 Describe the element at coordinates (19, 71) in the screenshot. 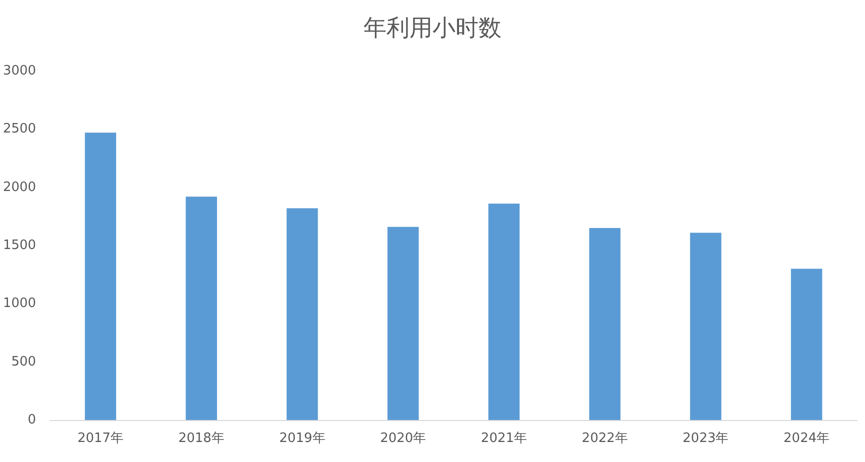

I see `y-tick-label: 3000` at that location.